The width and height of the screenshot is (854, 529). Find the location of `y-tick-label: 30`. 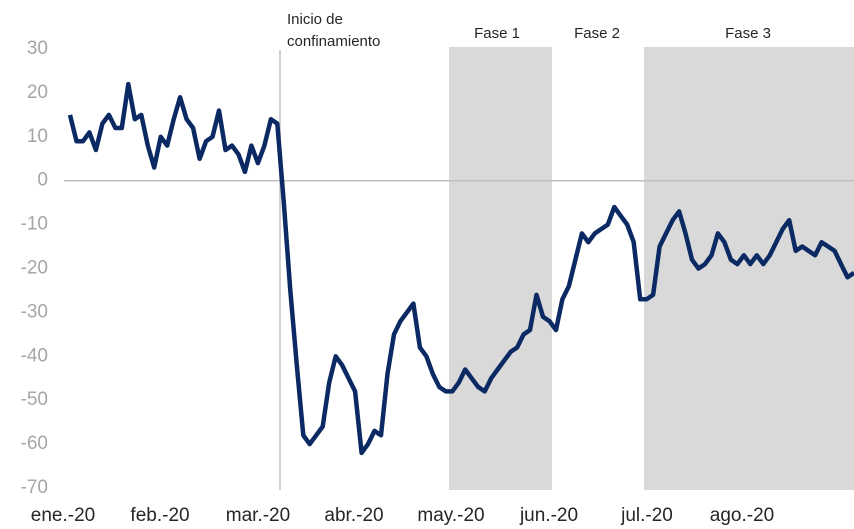

y-tick-label: 30 is located at coordinates (37, 48).